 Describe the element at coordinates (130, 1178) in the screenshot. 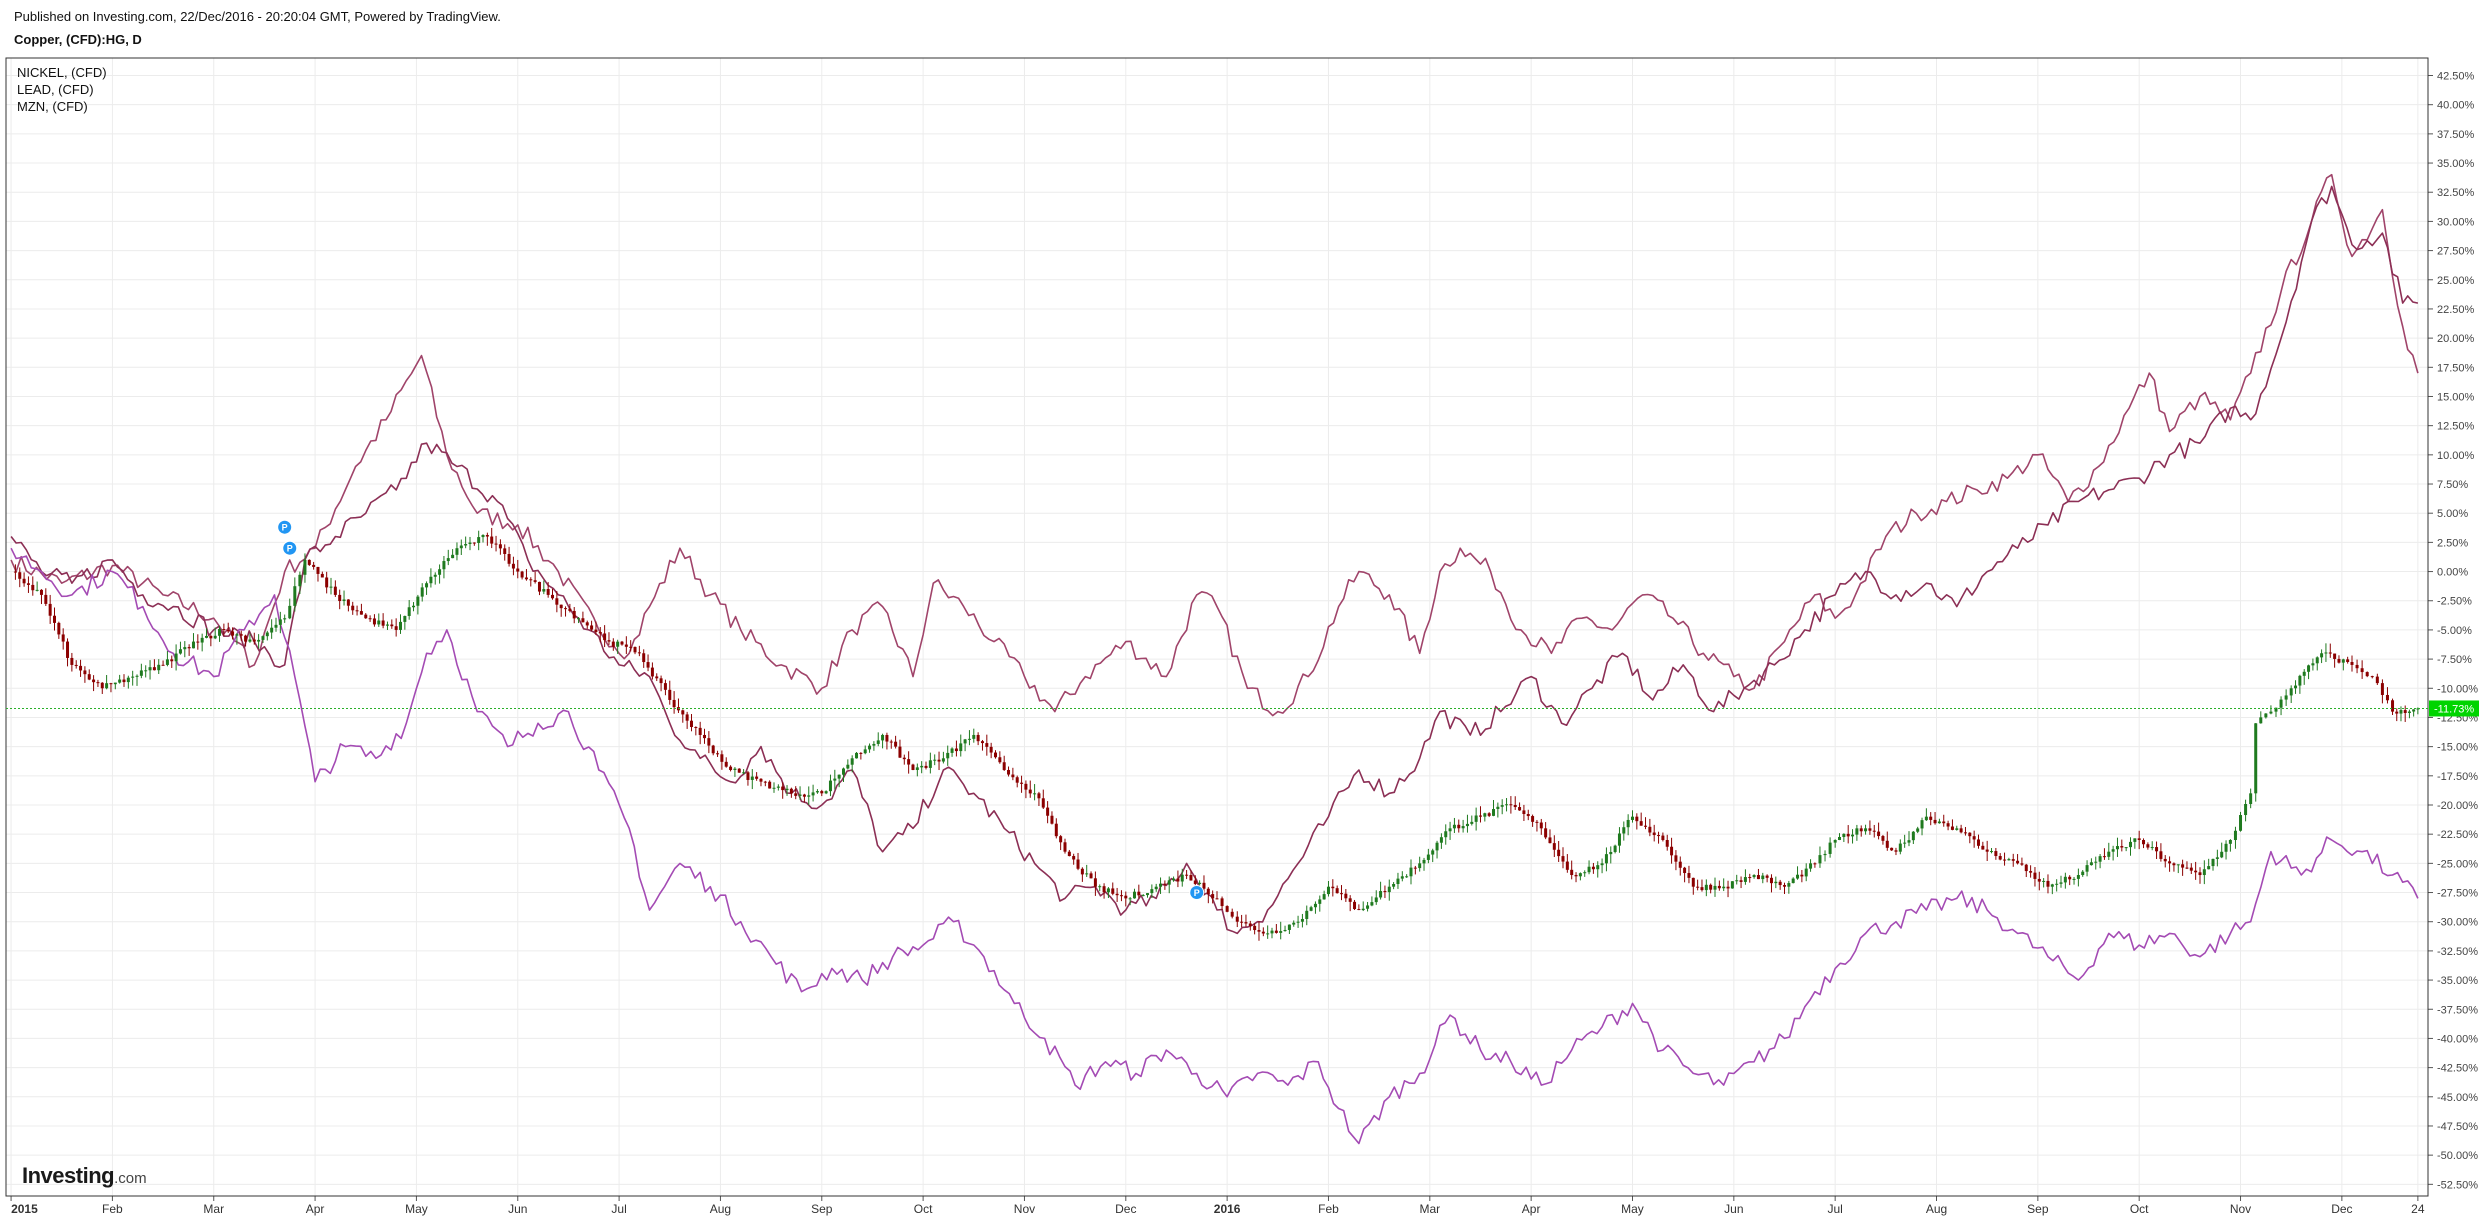

I see `logo-domain: .com` at that location.